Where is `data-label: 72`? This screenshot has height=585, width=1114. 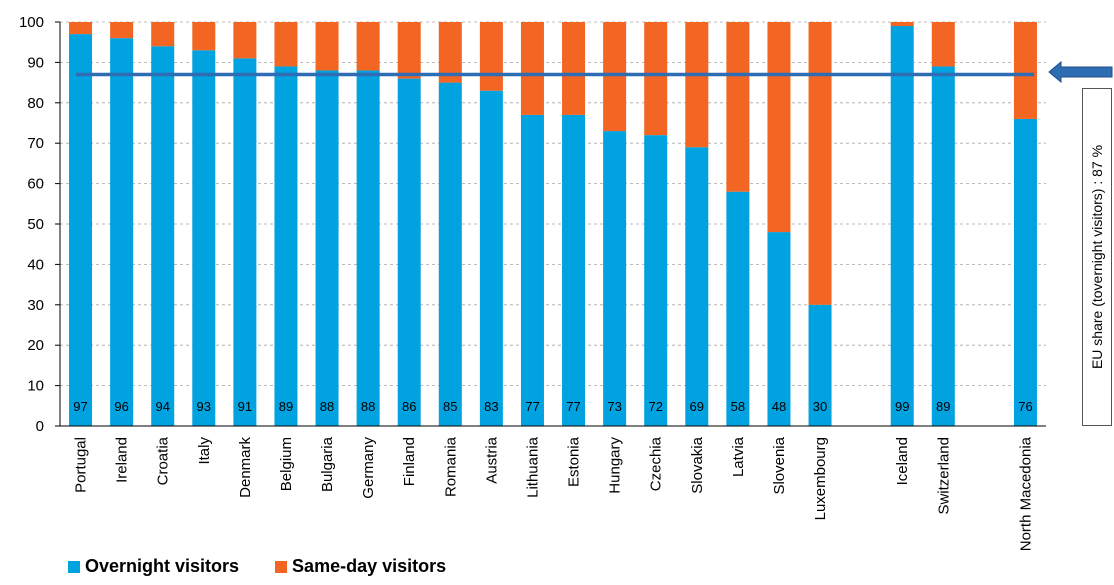 data-label: 72 is located at coordinates (655, 406).